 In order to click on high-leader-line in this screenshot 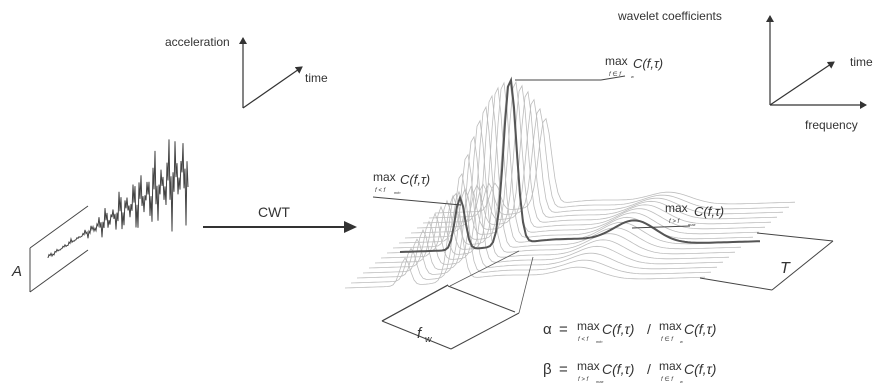, I will do `click(661, 227)`.